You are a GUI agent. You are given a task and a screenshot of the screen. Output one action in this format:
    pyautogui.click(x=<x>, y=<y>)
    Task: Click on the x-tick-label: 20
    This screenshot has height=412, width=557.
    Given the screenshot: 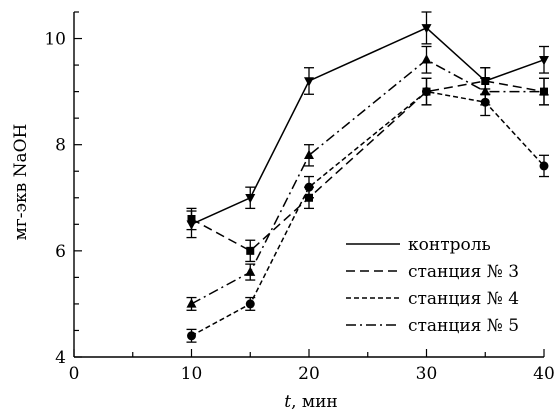 What is the action you would take?
    pyautogui.click(x=309, y=374)
    